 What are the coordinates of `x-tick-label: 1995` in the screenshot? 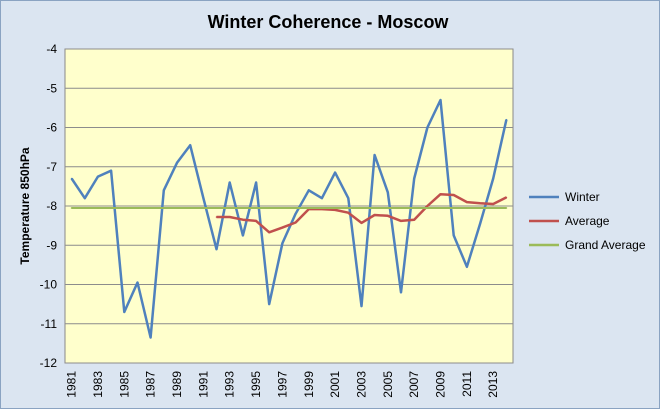 It's located at (256, 384).